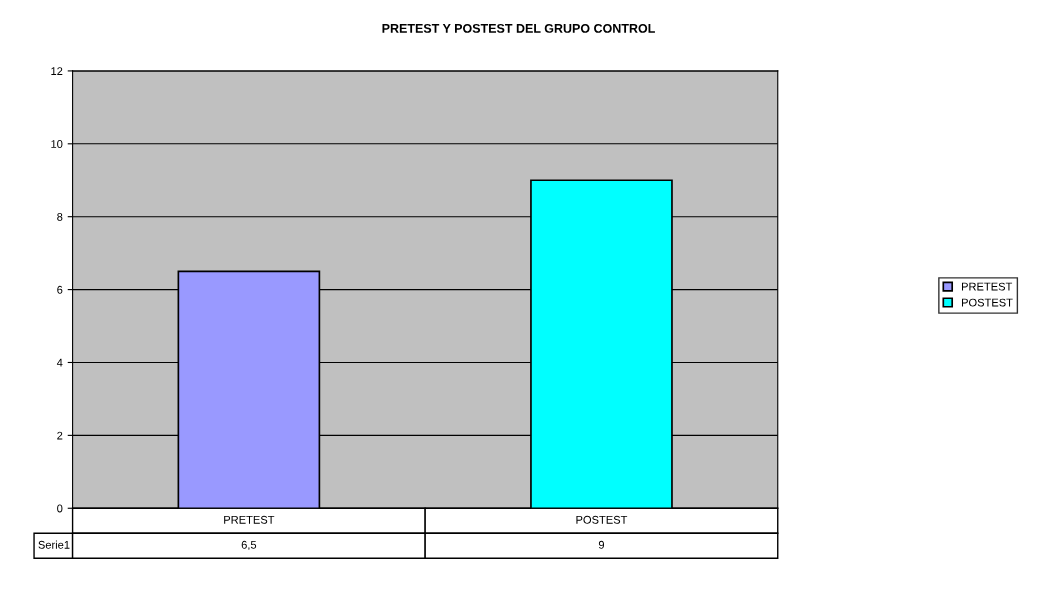 The height and width of the screenshot is (591, 1037). Describe the element at coordinates (60, 289) in the screenshot. I see `y-tick-label: 6` at that location.